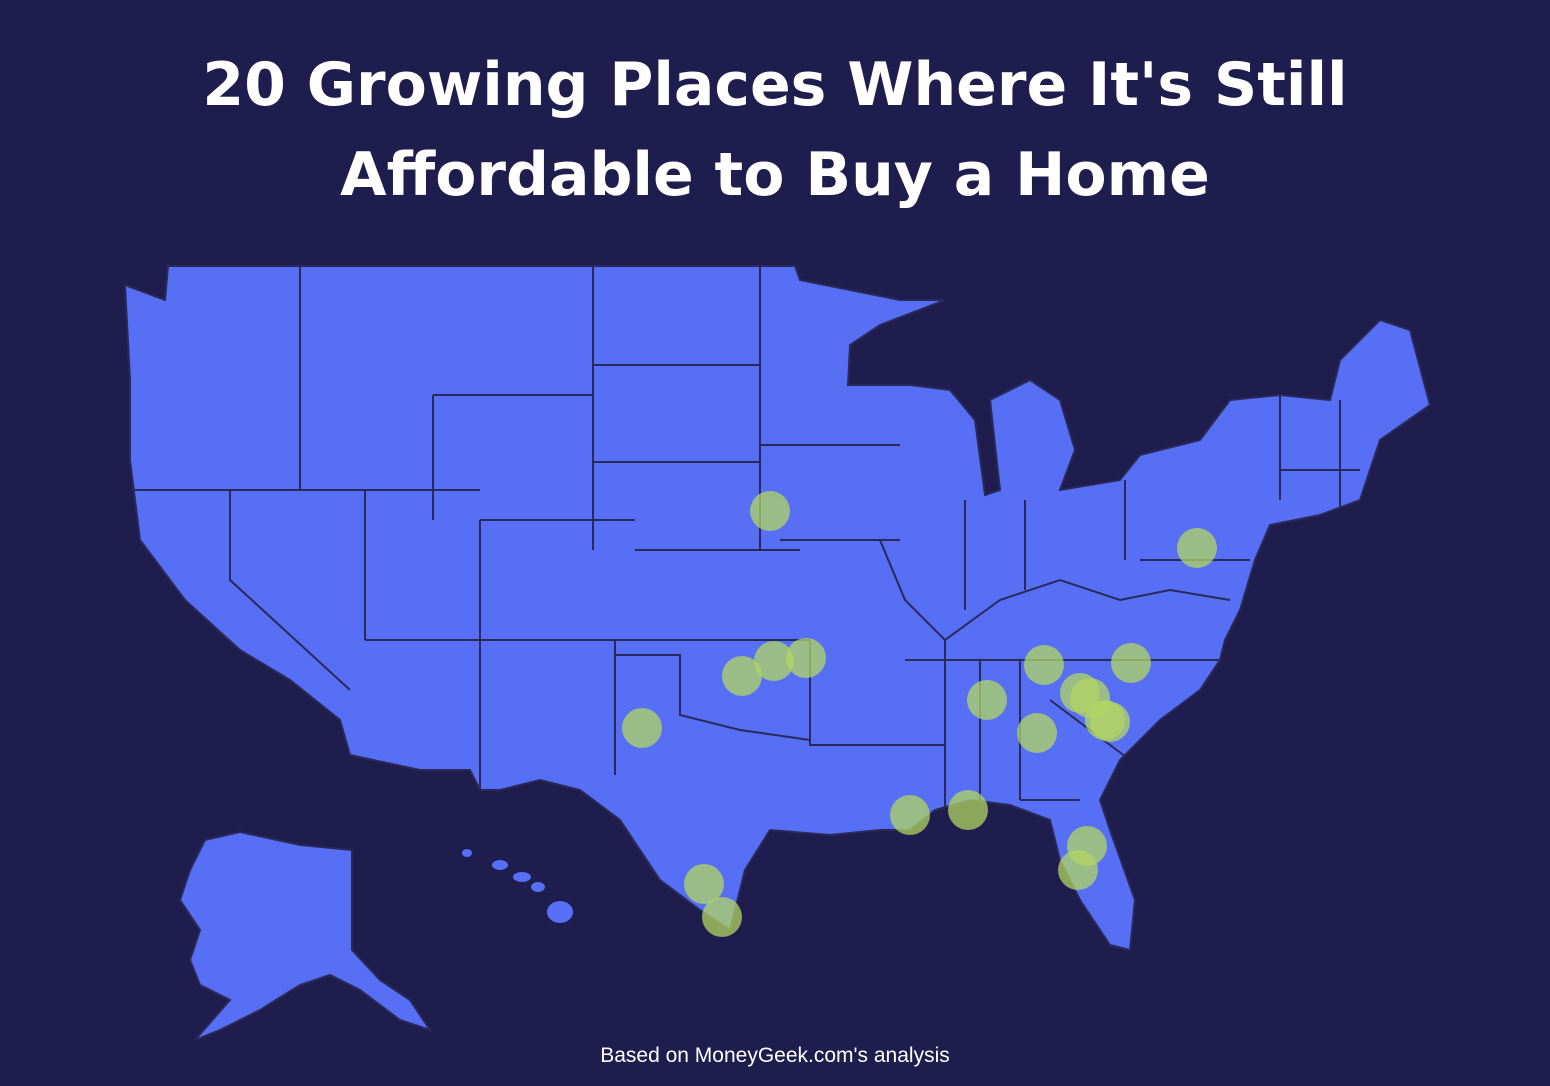 This screenshot has height=1086, width=1550. What do you see at coordinates (305, 935) in the screenshot?
I see `alaska` at bounding box center [305, 935].